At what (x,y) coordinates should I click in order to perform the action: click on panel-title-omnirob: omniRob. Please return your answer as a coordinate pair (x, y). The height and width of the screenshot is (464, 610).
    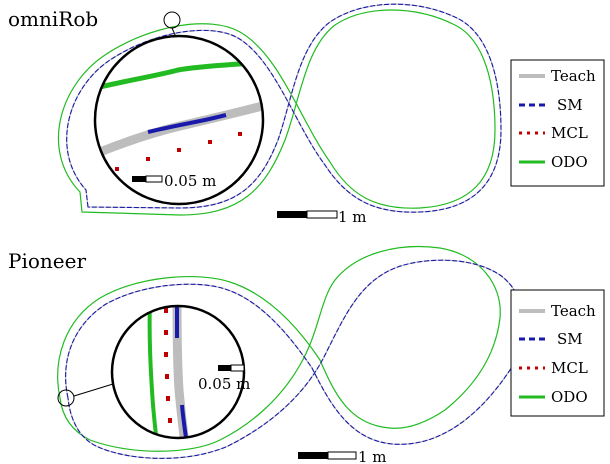
    Looking at the image, I should click on (53, 19).